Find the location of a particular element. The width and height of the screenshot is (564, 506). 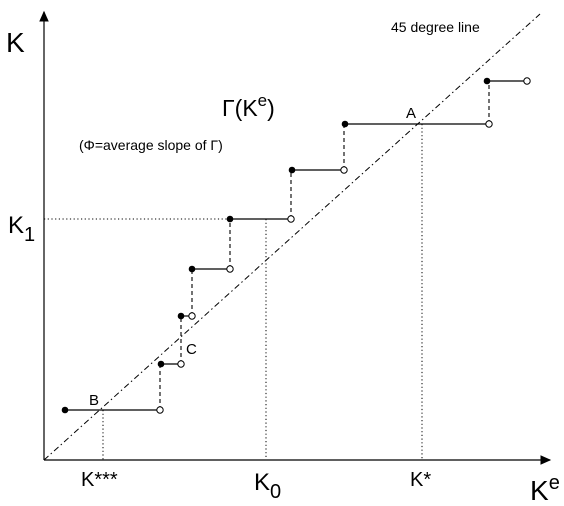

k0-label-main: K is located at coordinates (262, 482).